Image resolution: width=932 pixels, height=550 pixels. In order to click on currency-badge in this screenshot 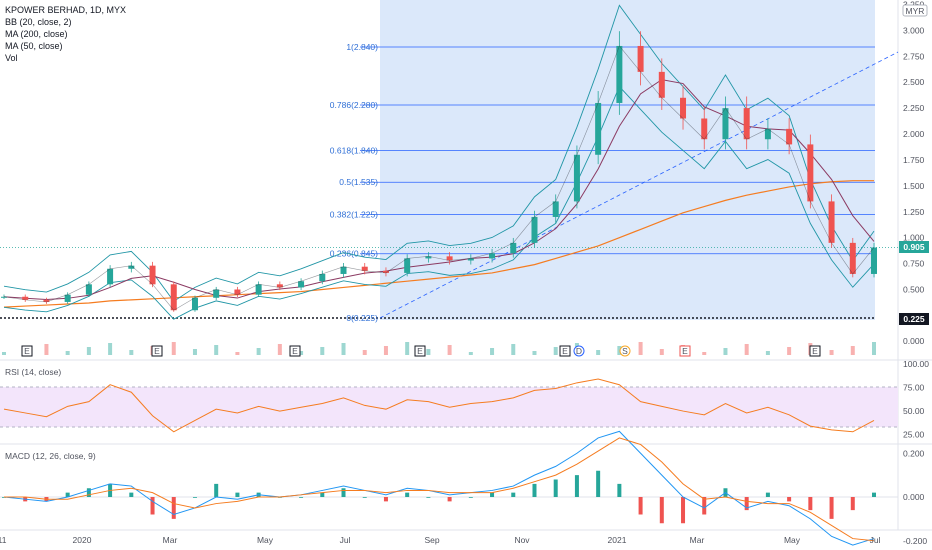, I will do `click(915, 10)`.